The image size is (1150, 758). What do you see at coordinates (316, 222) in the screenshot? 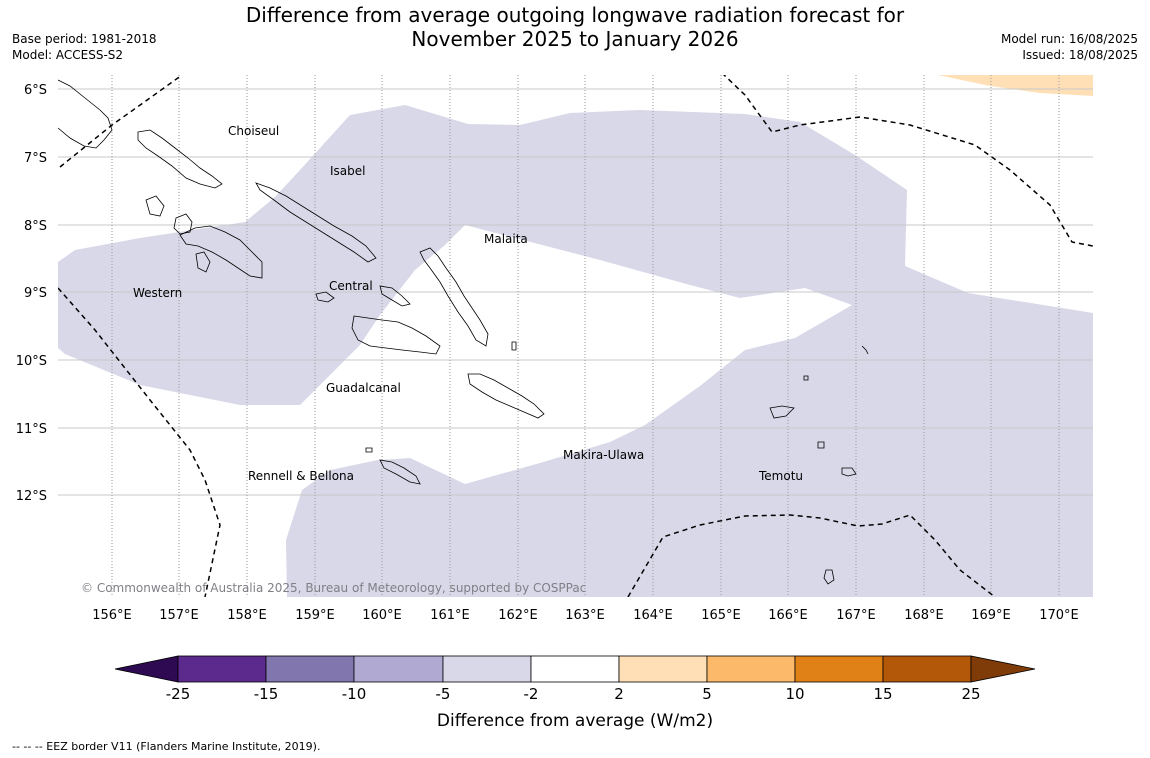
I see `isabel-island` at bounding box center [316, 222].